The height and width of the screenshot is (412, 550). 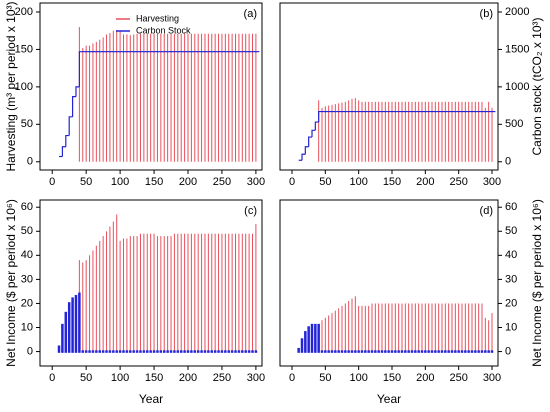 I want to click on y2-tick-label: 1500, so click(x=517, y=49).